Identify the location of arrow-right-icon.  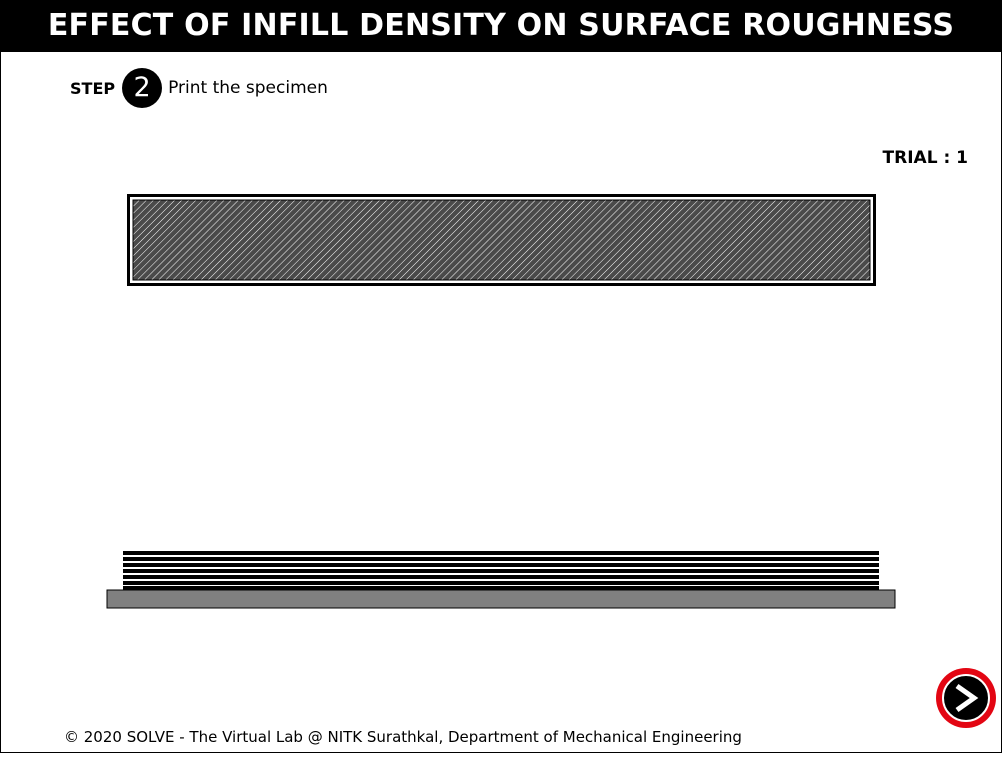
(967, 698).